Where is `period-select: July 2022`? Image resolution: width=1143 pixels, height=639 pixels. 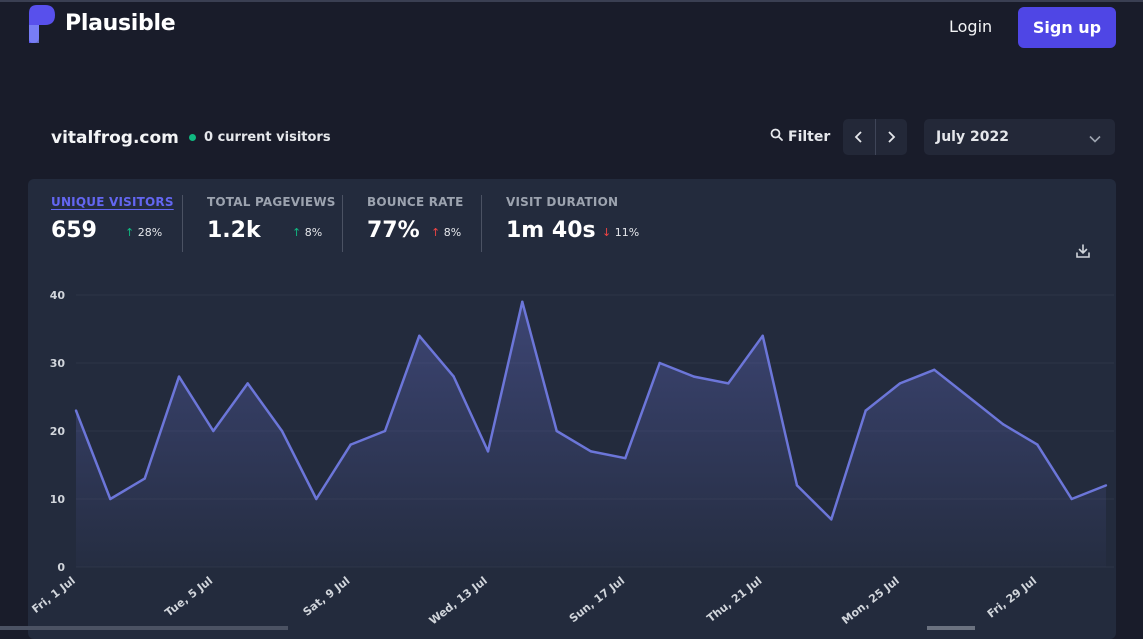 period-select: July 2022 is located at coordinates (1019, 137).